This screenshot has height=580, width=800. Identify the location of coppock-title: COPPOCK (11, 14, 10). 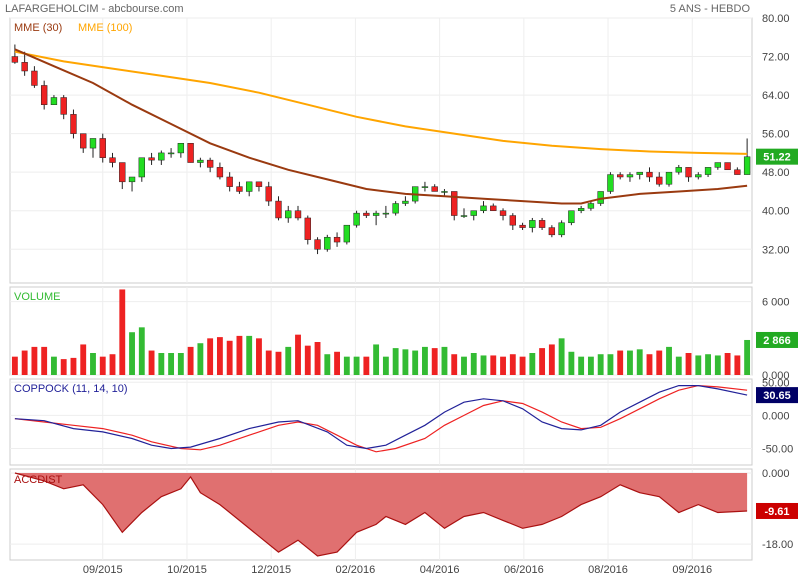
(71, 389).